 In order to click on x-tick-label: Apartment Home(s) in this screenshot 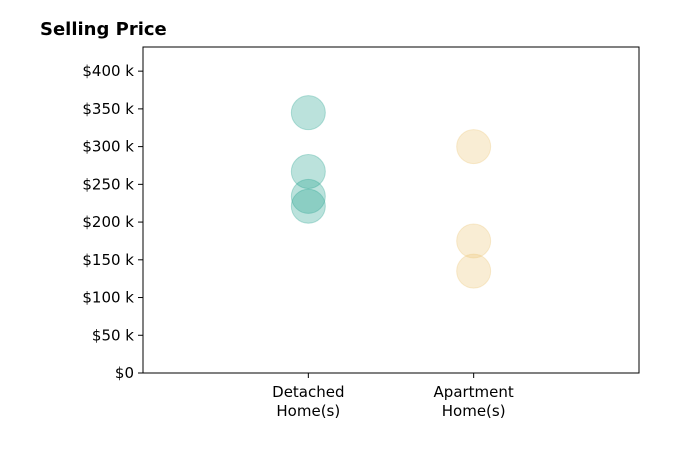, I will do `click(474, 401)`.